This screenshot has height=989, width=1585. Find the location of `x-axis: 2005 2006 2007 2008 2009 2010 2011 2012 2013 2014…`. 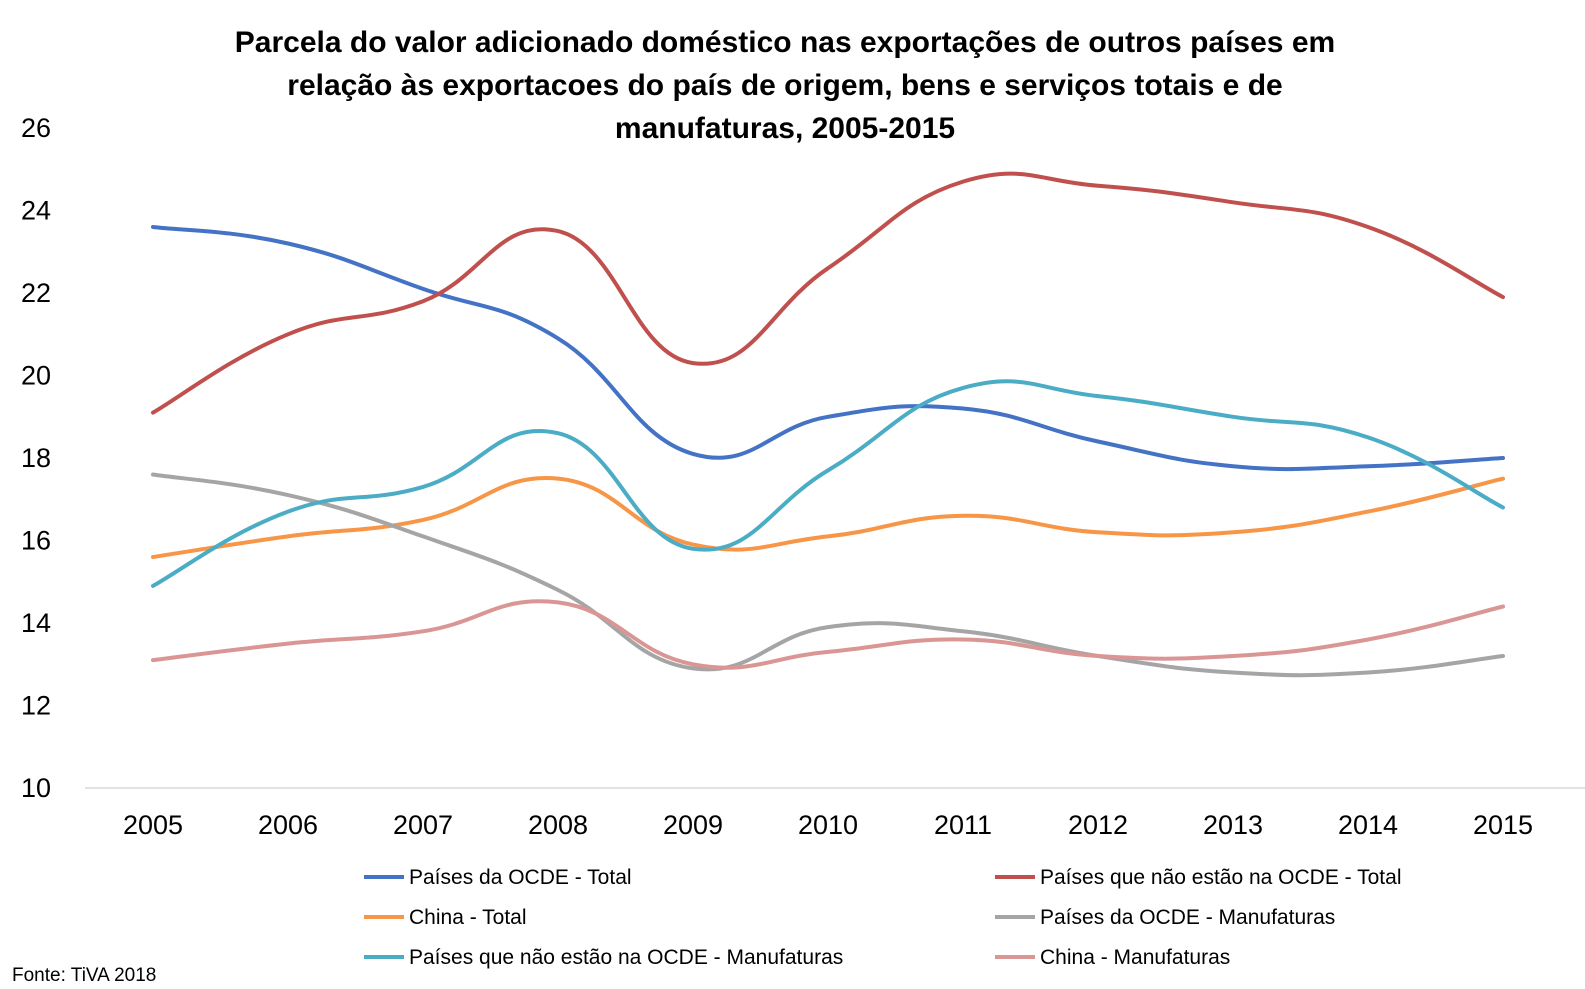

x-axis: 2005 2006 2007 2008 2009 2010 2011 2012 2013 2014… is located at coordinates (828, 825).